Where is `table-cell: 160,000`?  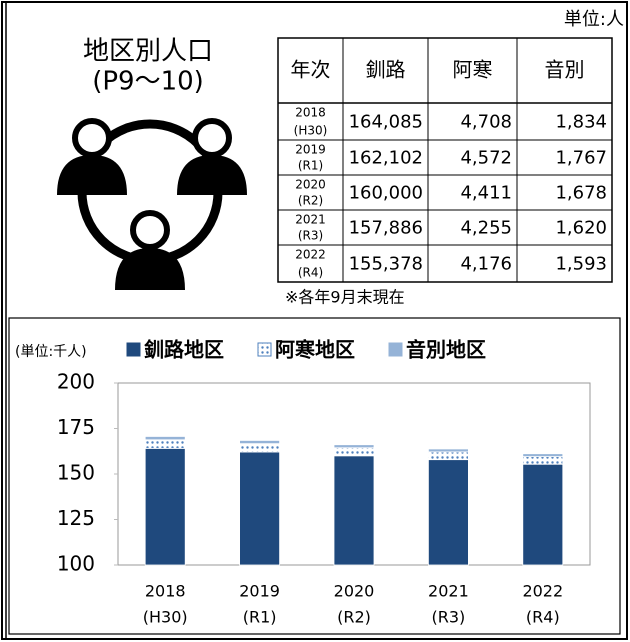
table-cell: 160,000 is located at coordinates (386, 193).